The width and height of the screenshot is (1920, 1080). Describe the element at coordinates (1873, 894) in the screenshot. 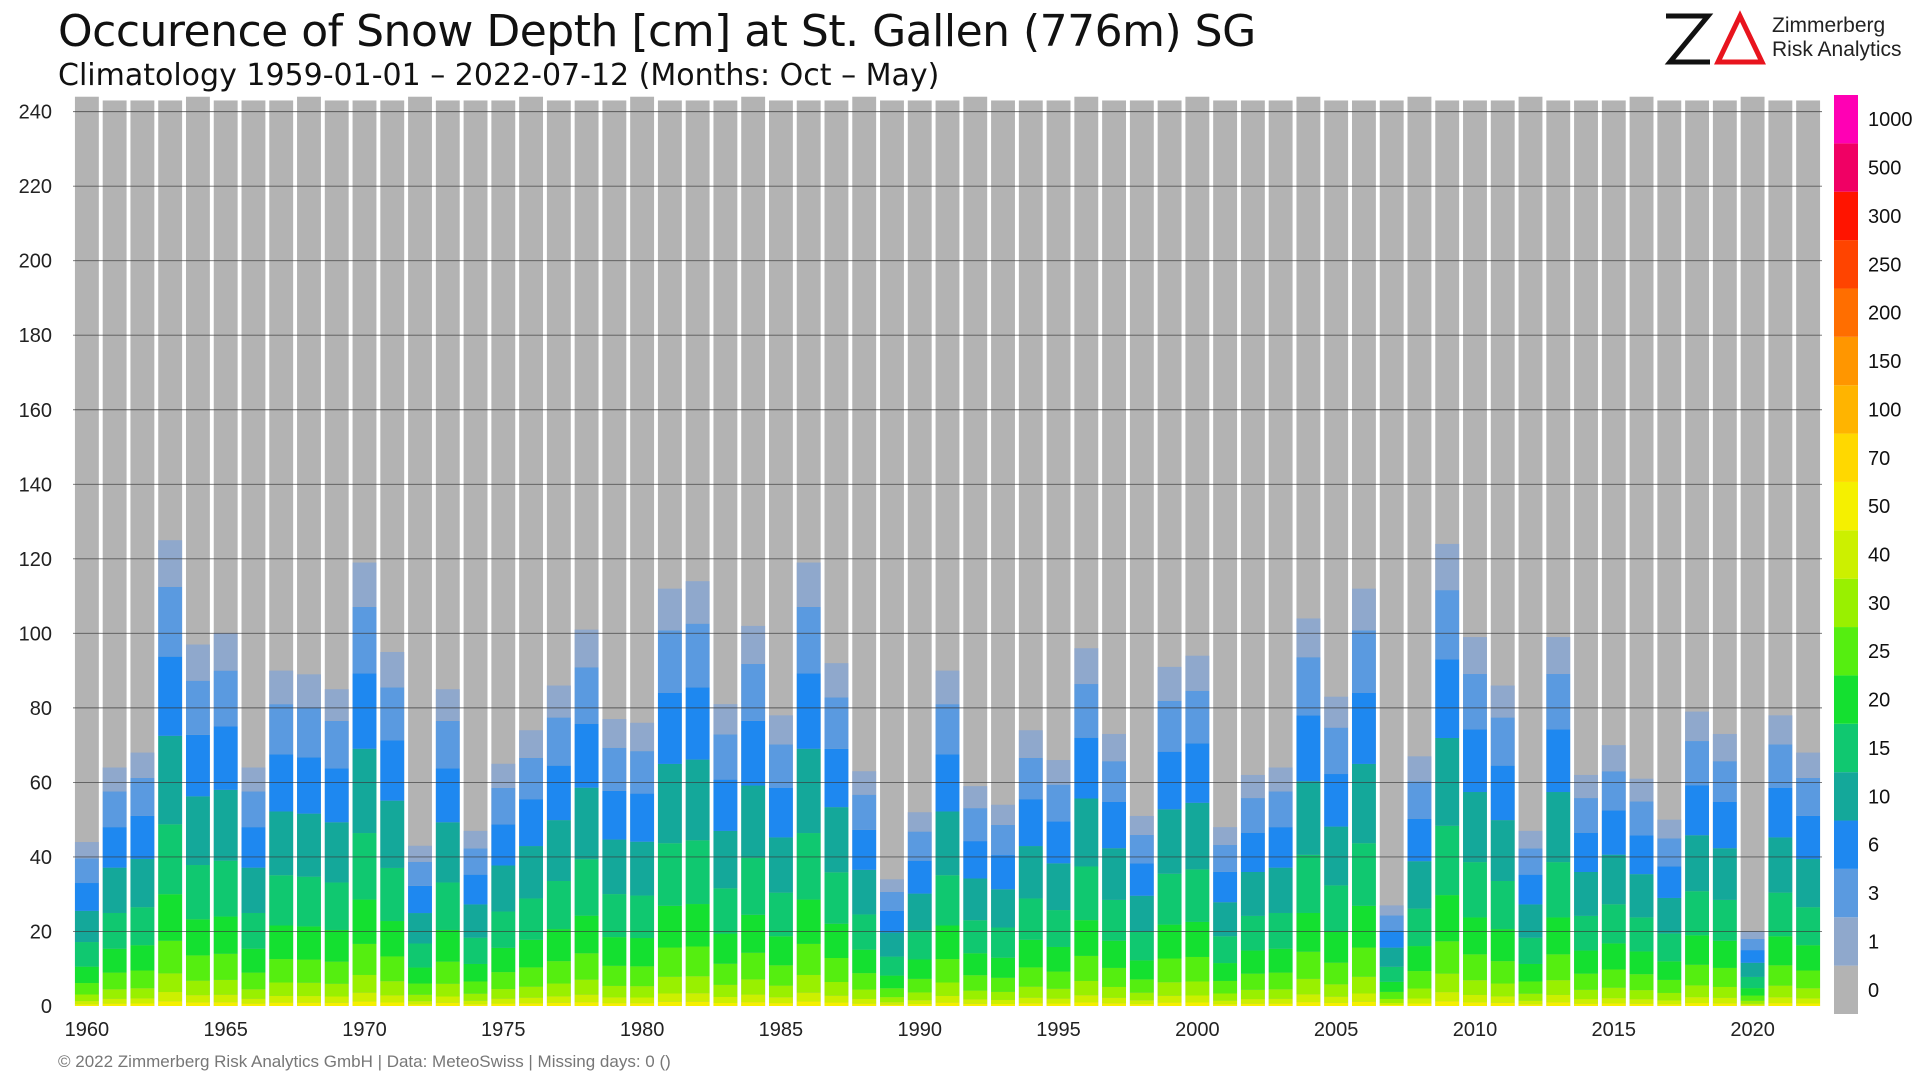

I see `colorbar-label: 3` at that location.